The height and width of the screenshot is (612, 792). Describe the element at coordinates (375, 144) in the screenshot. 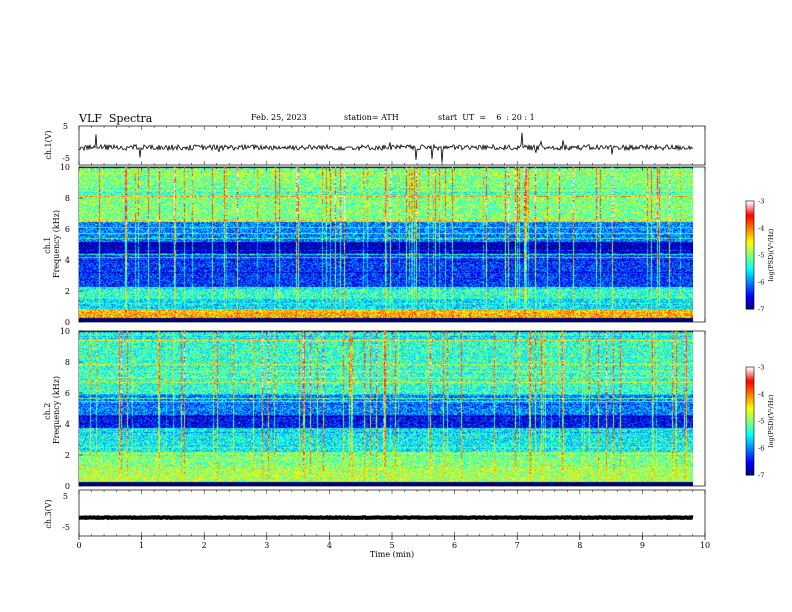

I see `ch1-panel: 5 -5 ch.1(V)` at that location.